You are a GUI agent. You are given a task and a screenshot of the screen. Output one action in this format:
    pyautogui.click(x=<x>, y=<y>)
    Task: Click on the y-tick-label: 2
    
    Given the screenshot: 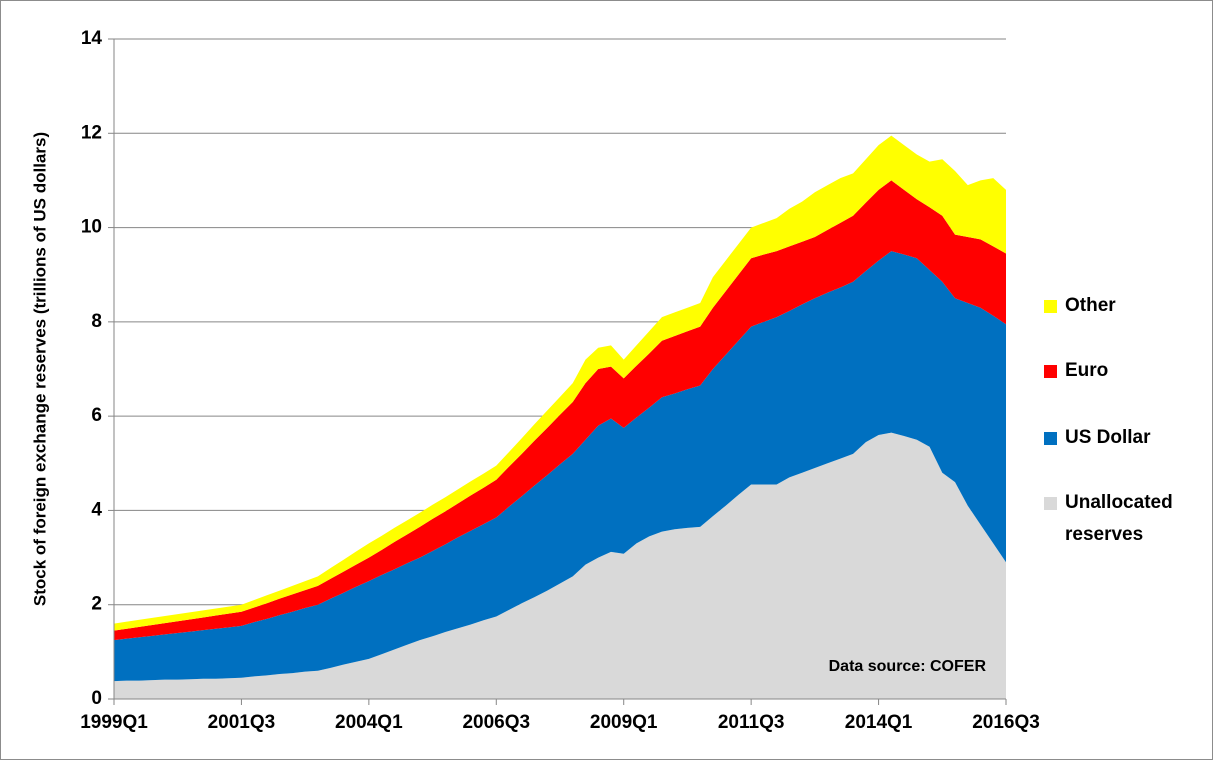 What is the action you would take?
    pyautogui.click(x=96, y=604)
    